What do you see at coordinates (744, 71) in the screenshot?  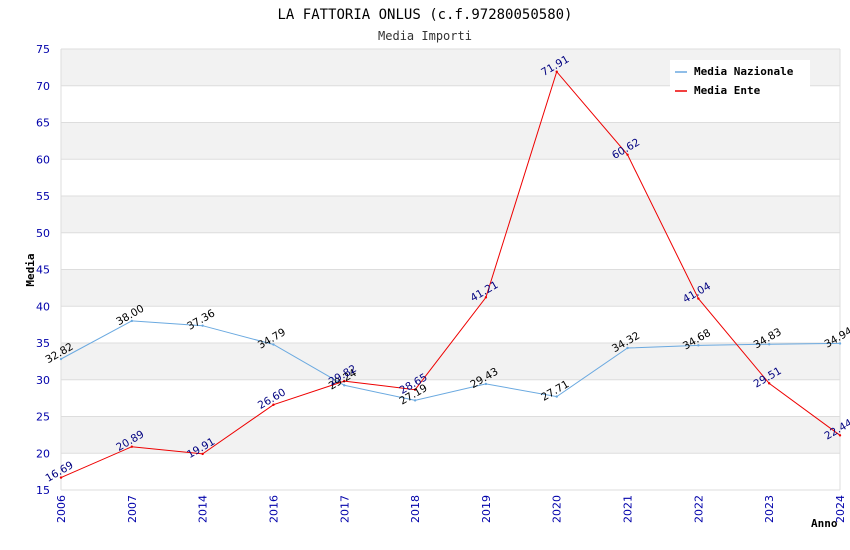 I see `legend-label-media-nazionale: Media Nazionale` at bounding box center [744, 71].